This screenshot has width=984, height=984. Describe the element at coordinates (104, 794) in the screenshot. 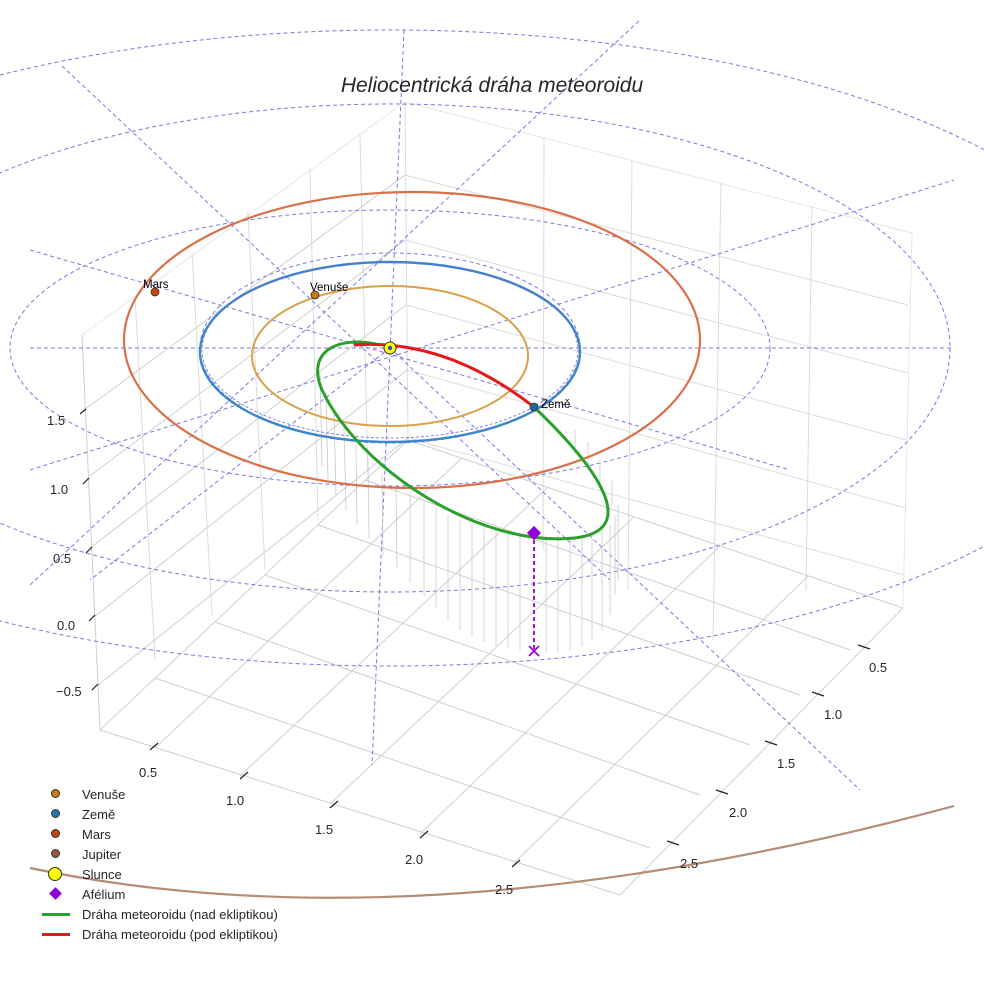

I see `legend-label: Venuše` at that location.